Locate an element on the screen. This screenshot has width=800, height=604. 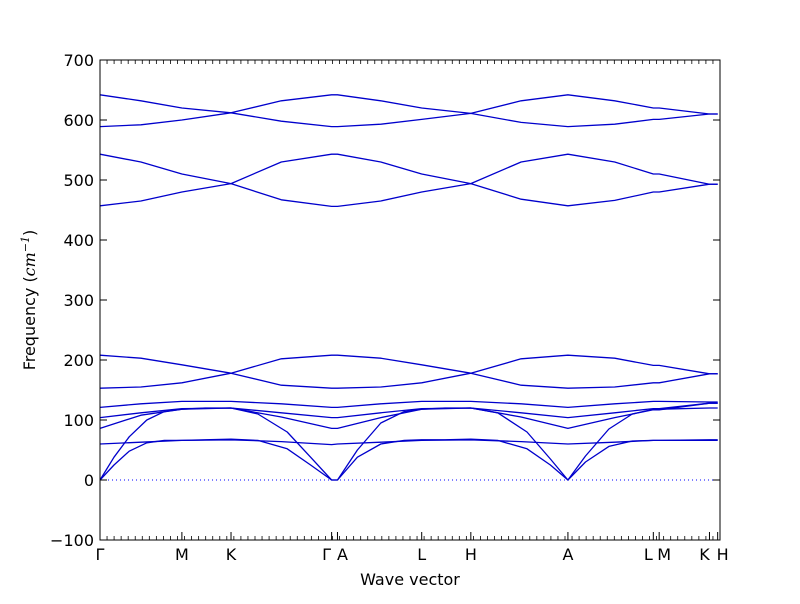
y-axis-title-main: Frequency is located at coordinates (29, 329).